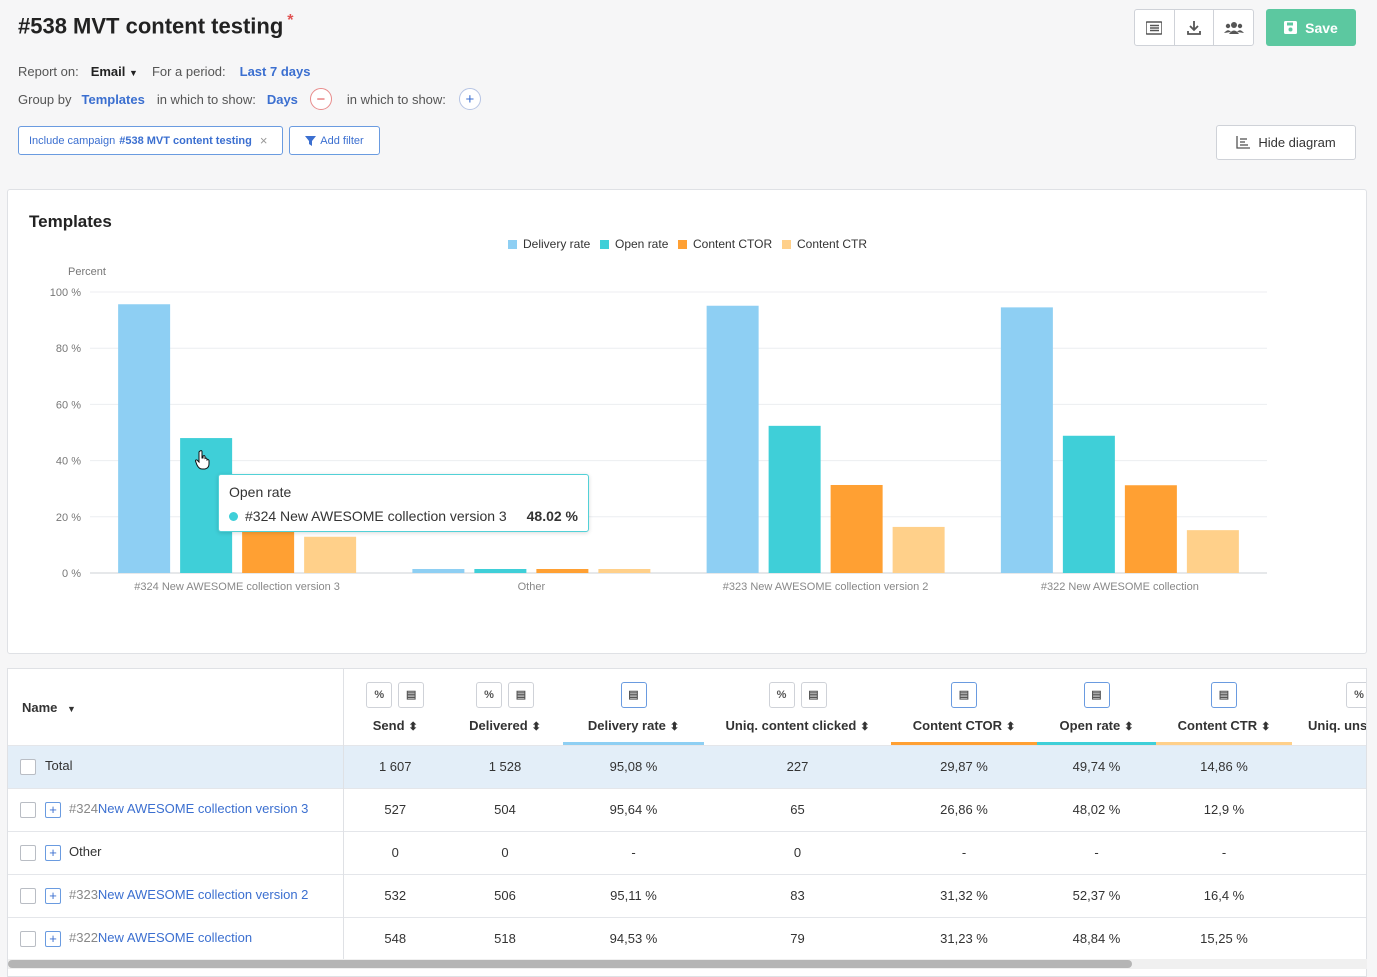 Image resolution: width=1377 pixels, height=977 pixels. What do you see at coordinates (832, 244) in the screenshot?
I see `legend-label: Content CTR` at bounding box center [832, 244].